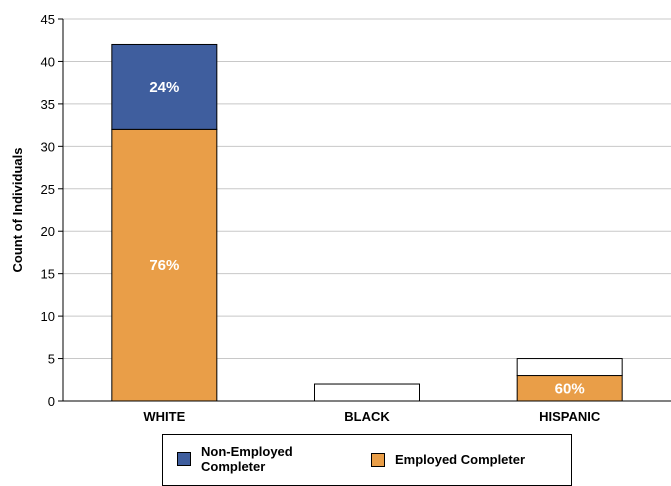 This screenshot has height=486, width=671. I want to click on y-tick-label: 10, so click(48, 316).